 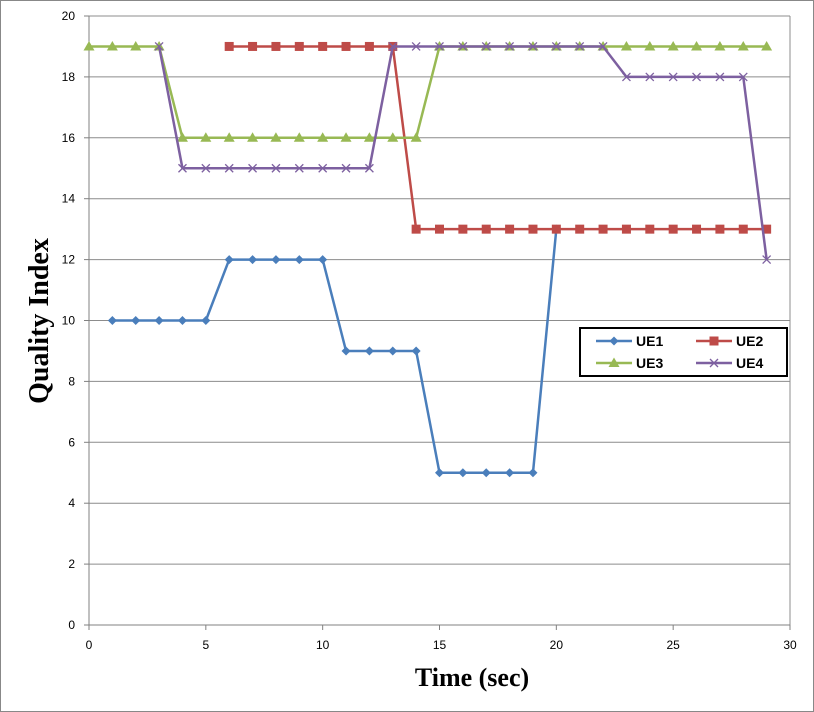 I want to click on series-ue3, so click(x=428, y=91).